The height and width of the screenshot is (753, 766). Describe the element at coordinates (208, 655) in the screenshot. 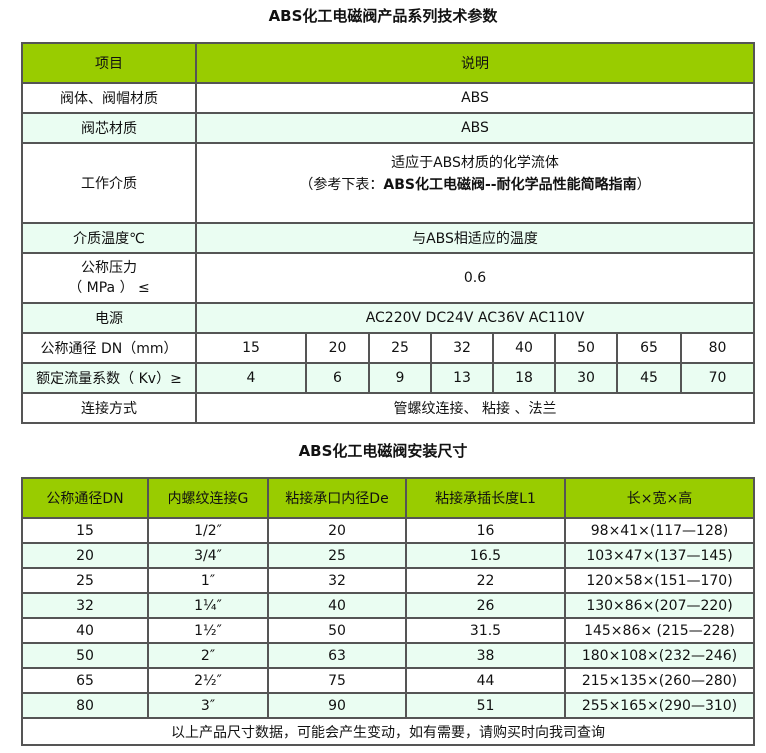

I see `table-cell: 2″` at that location.